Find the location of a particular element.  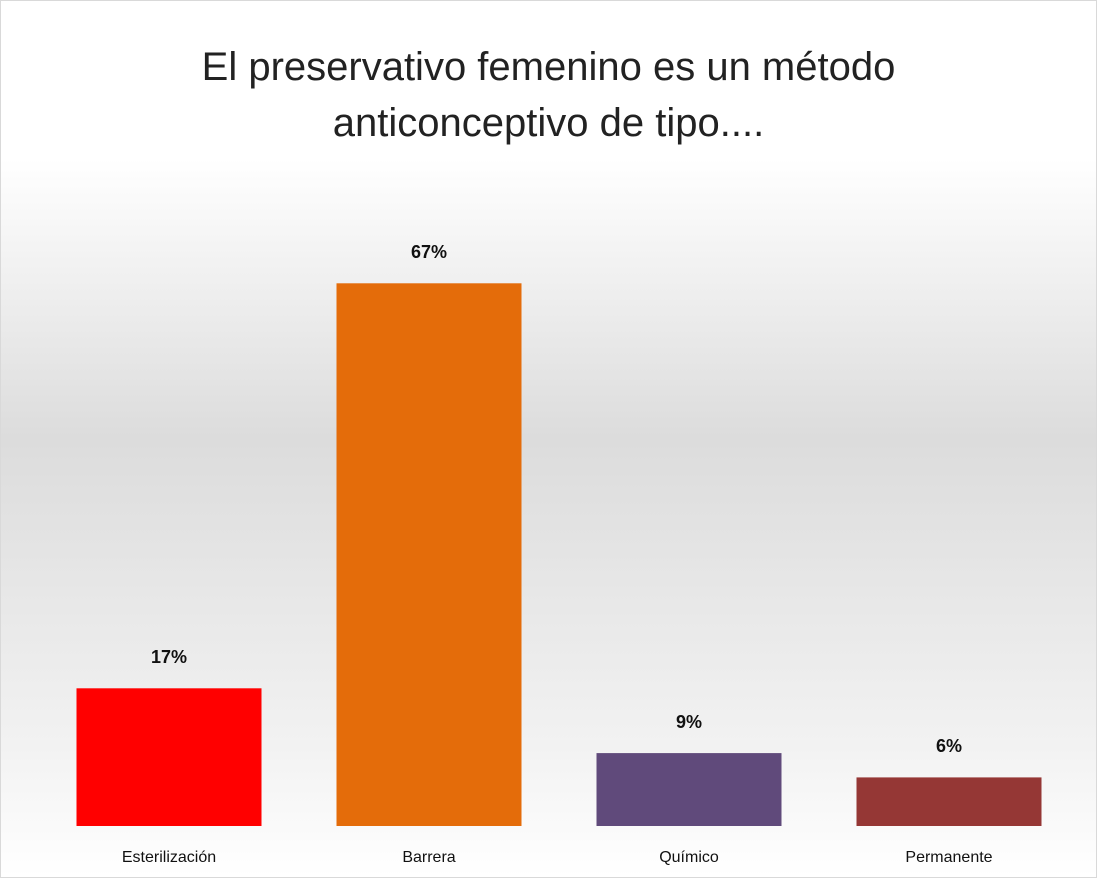

x-tick-label: Esterilización is located at coordinates (169, 857).